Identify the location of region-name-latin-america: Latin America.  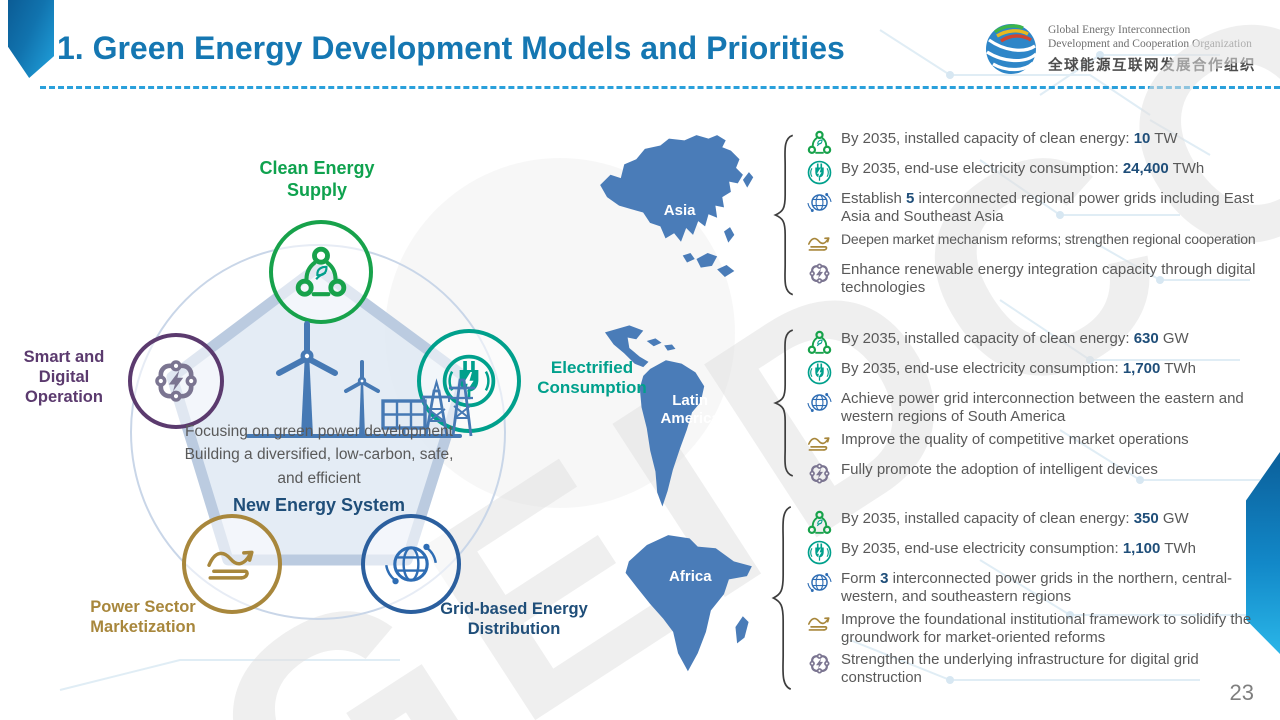
(690, 409).